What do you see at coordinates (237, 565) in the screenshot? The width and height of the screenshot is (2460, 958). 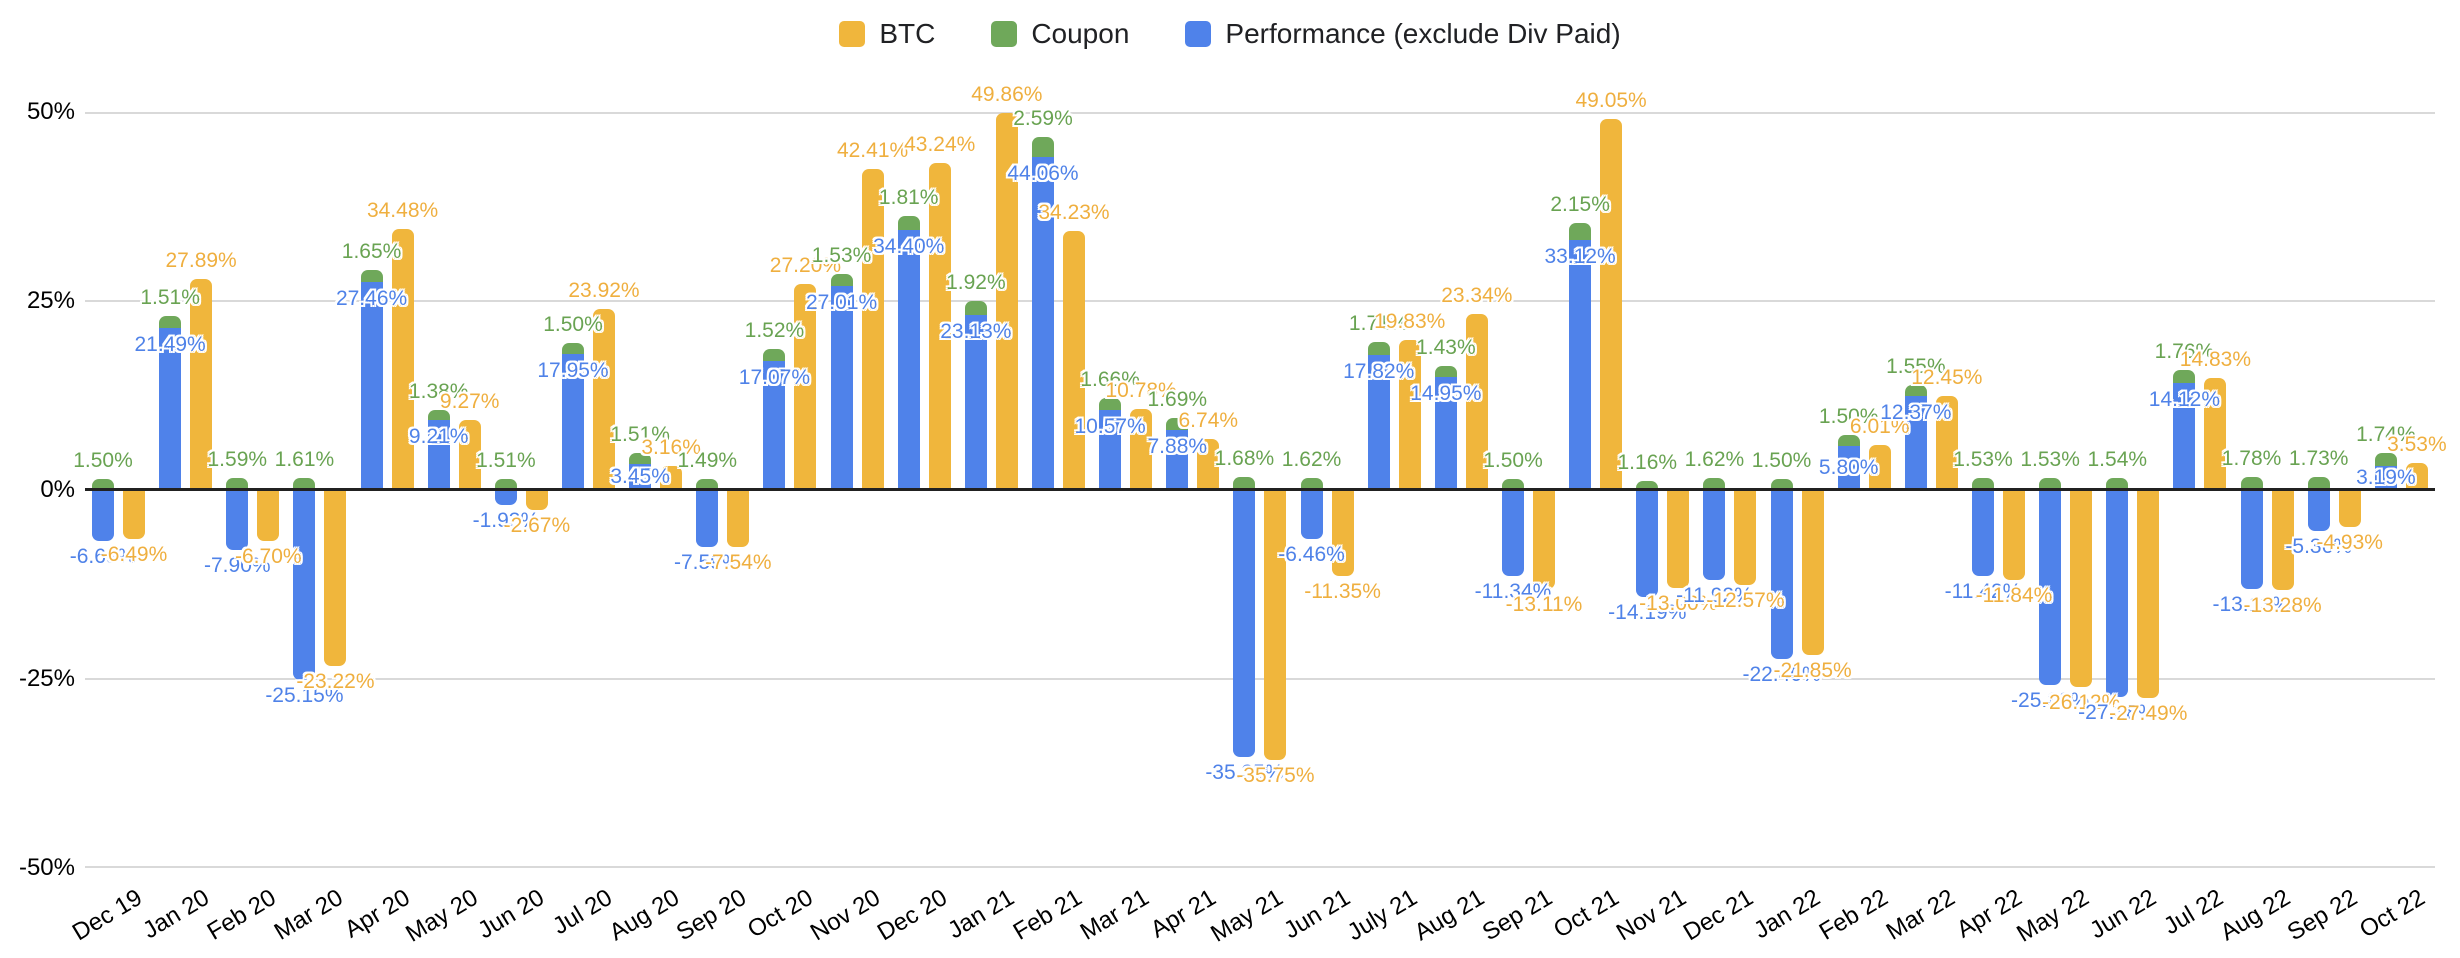 I see `performance-label: -7.90%` at bounding box center [237, 565].